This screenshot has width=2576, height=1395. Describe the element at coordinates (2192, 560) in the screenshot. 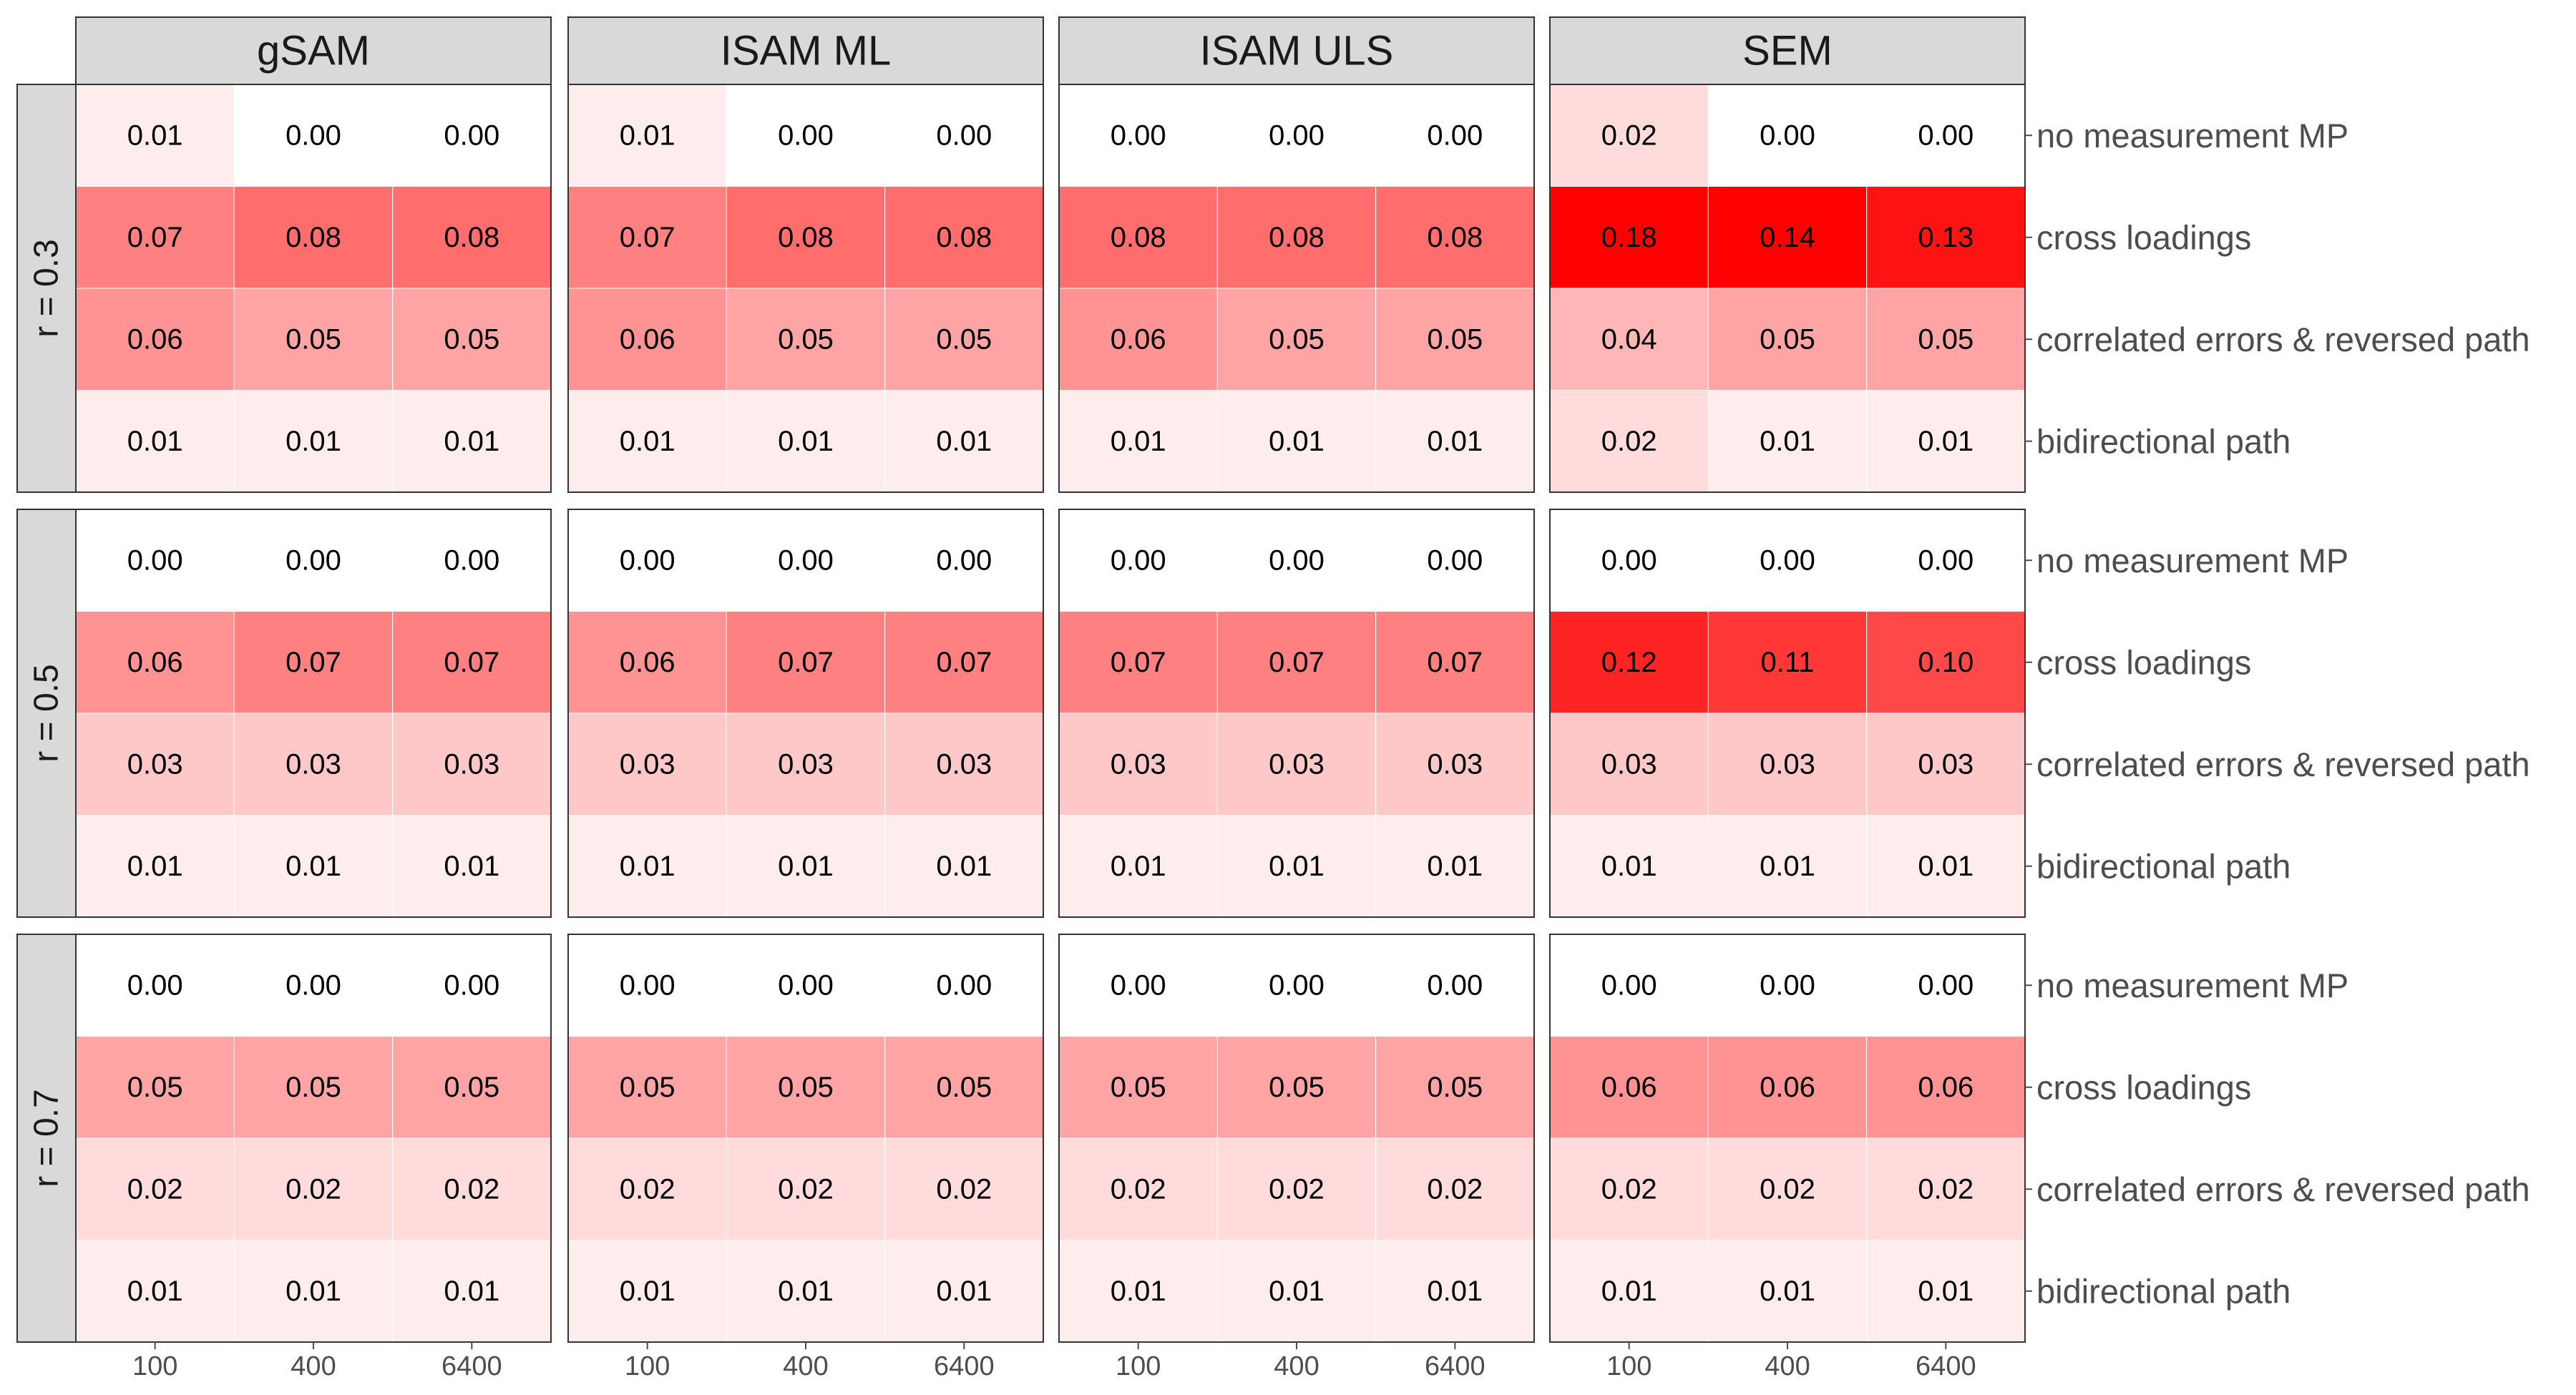

I see `y-tick-label: no measurement MP` at that location.